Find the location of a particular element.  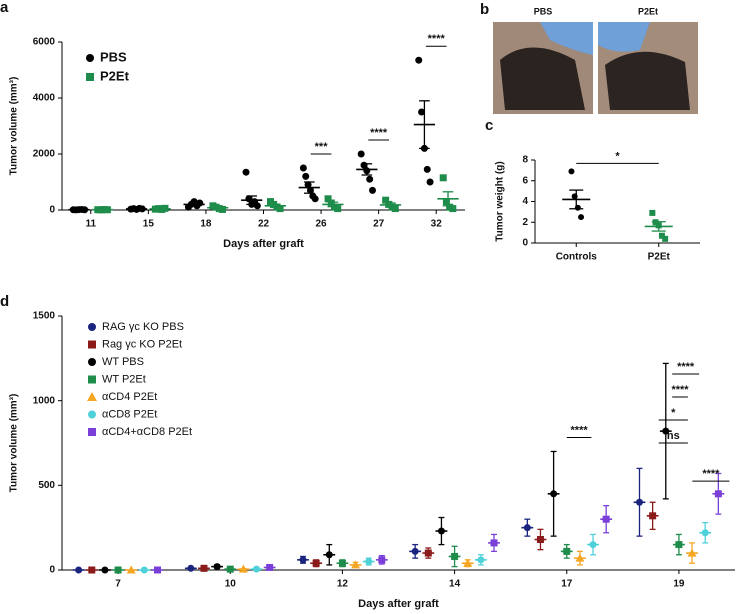

y-tick-label: 6000 is located at coordinates (44, 42).